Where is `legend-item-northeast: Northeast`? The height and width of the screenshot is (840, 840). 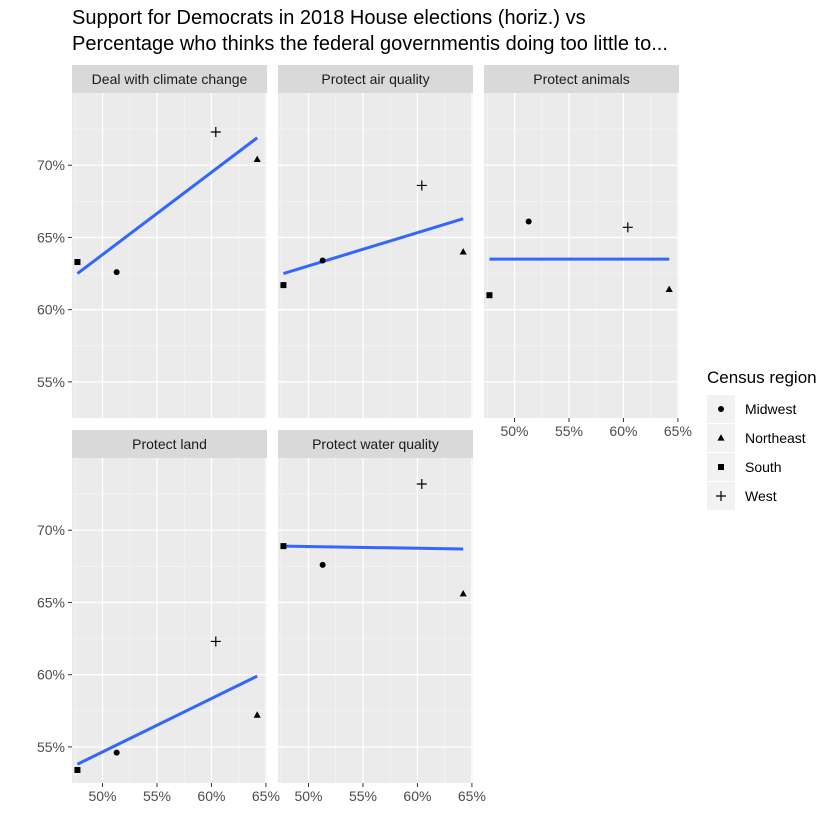 legend-item-northeast: Northeast is located at coordinates (756, 438).